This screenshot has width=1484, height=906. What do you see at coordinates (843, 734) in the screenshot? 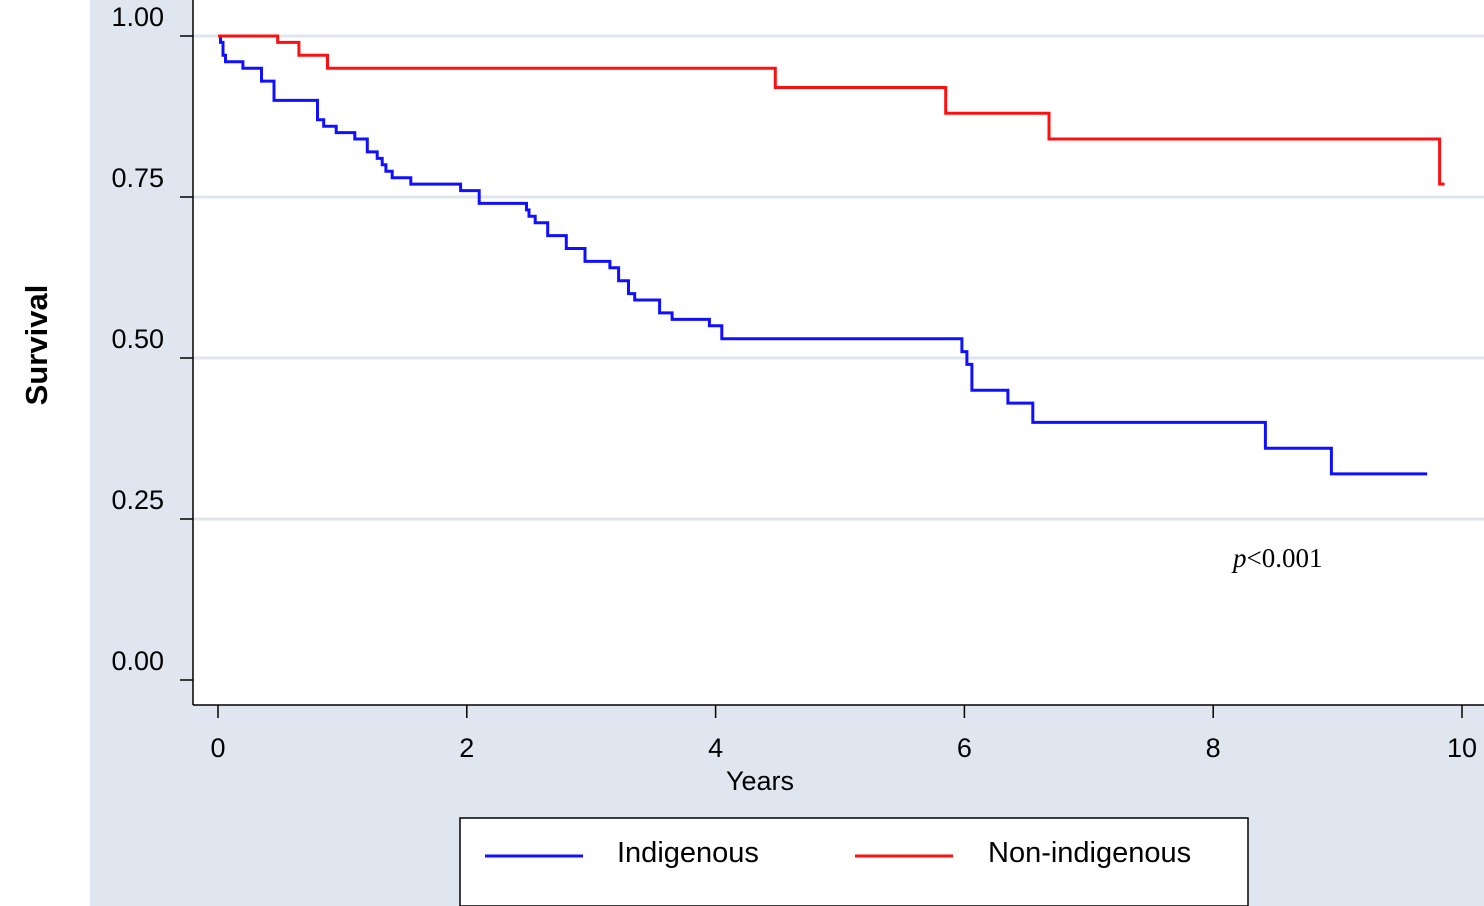
I see `x-ticks: 0 2 4 6 8 10` at bounding box center [843, 734].